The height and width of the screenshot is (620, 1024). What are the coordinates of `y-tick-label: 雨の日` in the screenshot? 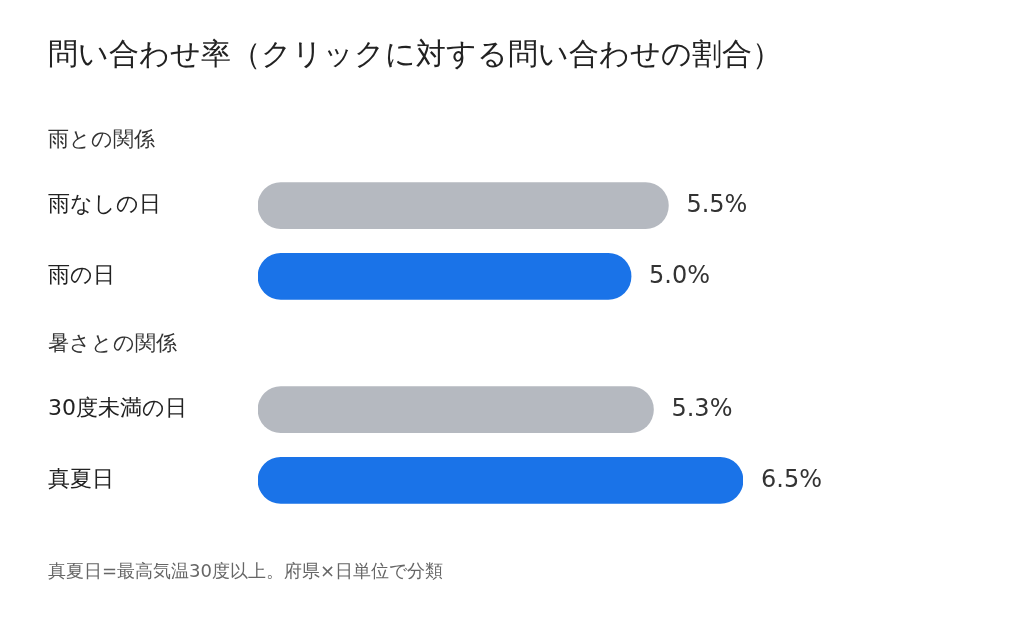 It's located at (81, 275).